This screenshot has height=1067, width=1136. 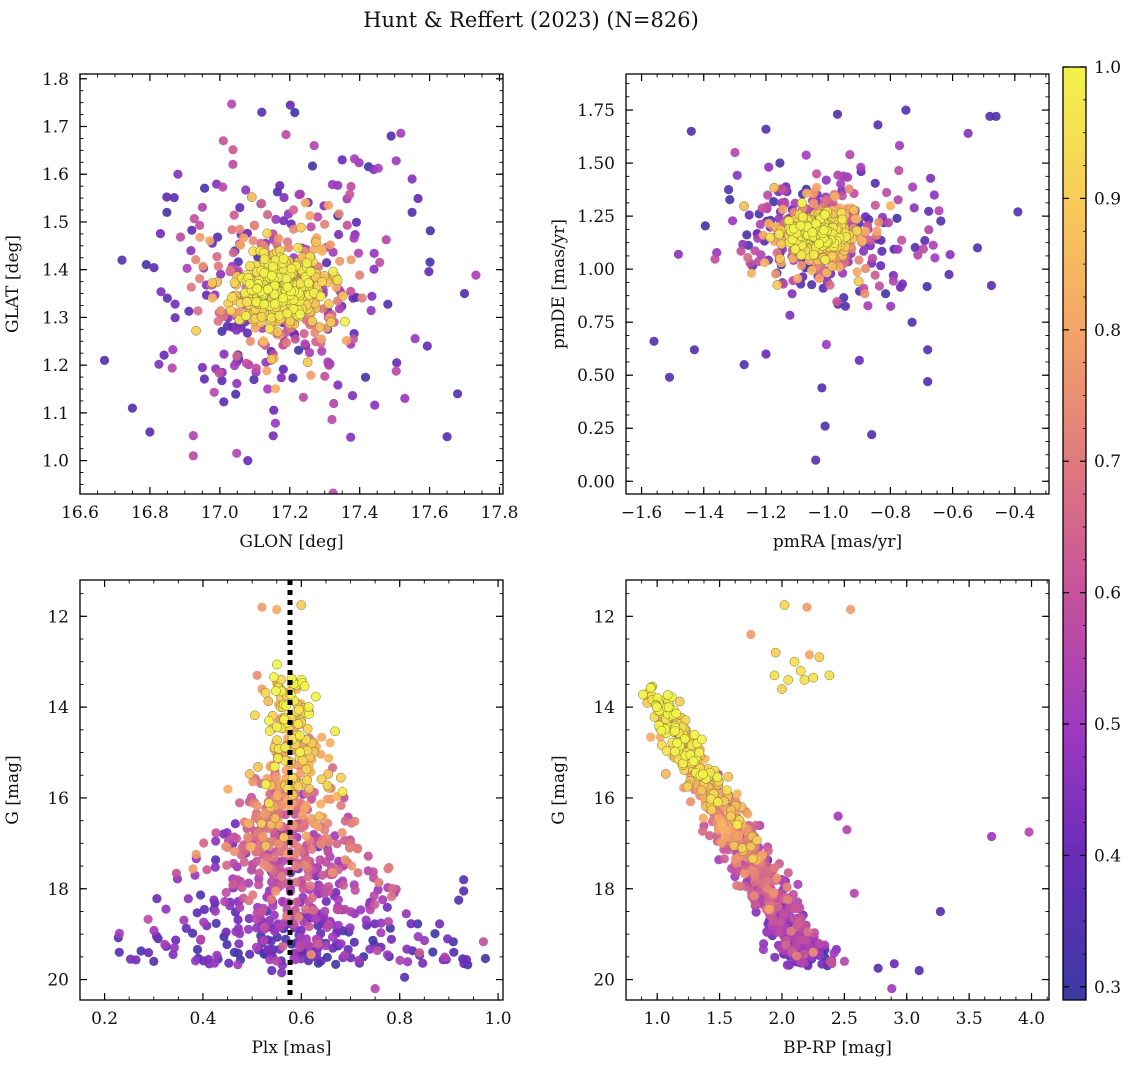 I want to click on y-tick-label: 1.7, so click(x=55, y=128).